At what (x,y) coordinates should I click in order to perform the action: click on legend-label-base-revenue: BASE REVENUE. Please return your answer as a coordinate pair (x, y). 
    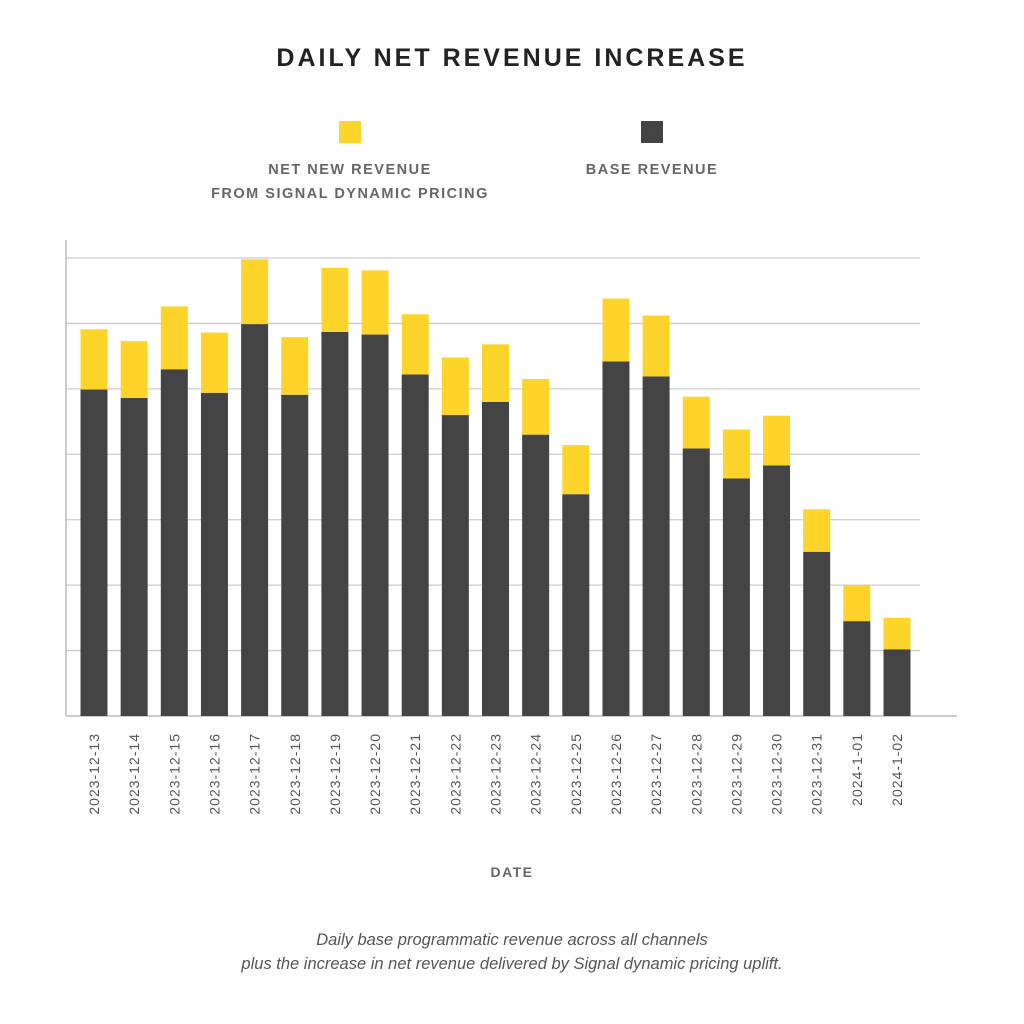
    Looking at the image, I should click on (652, 170).